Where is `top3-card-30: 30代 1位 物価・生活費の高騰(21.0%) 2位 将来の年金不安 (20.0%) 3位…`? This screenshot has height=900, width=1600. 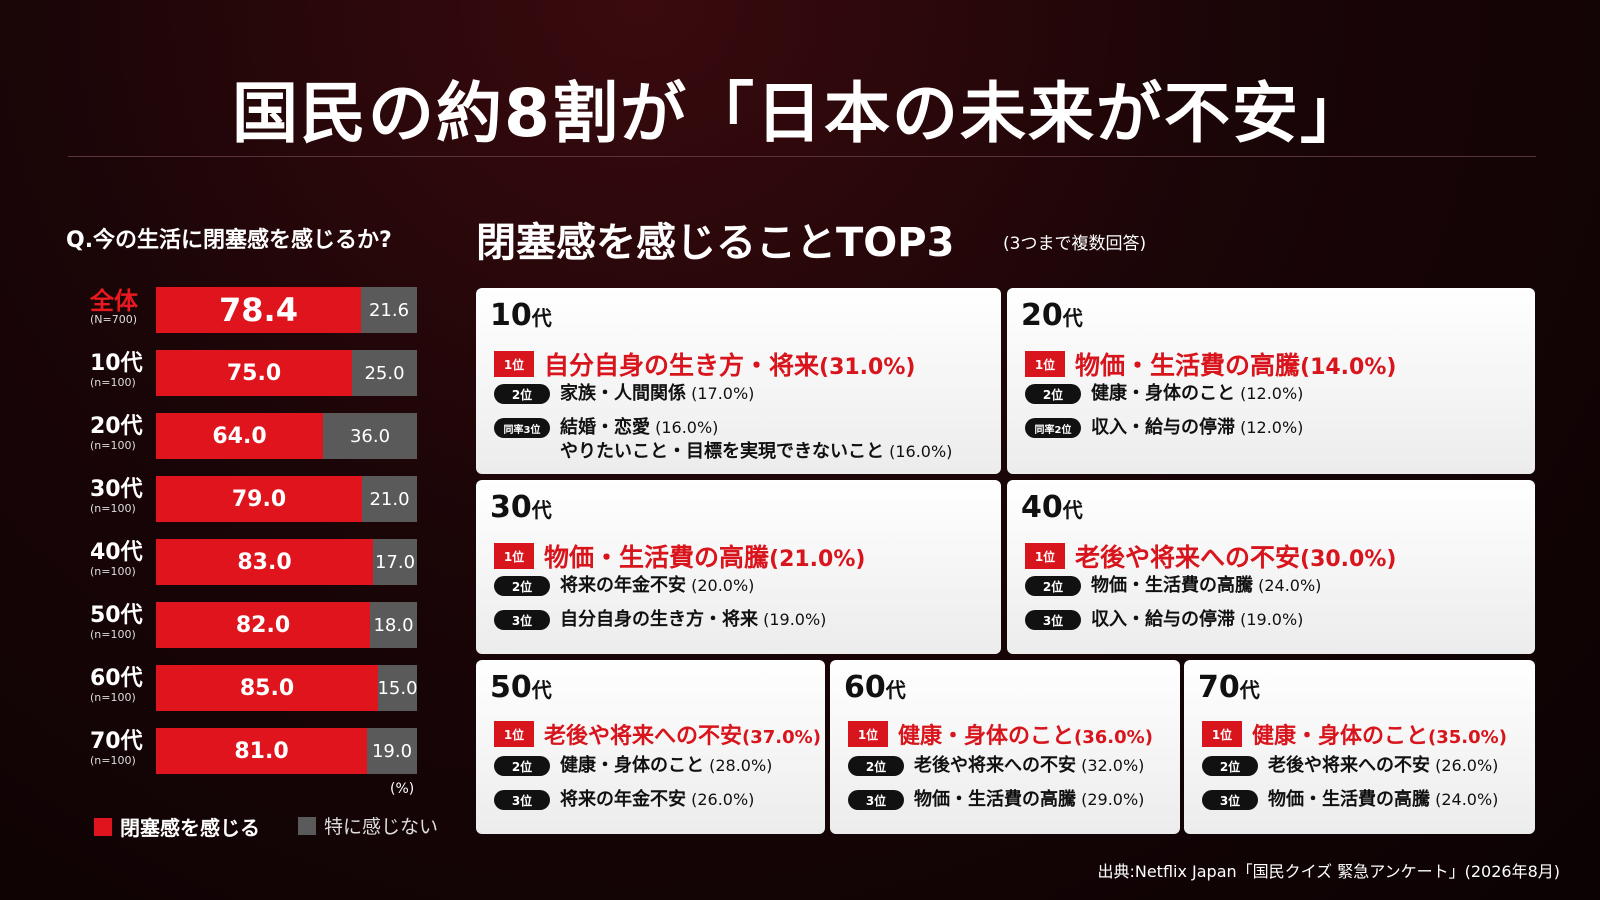
top3-card-30: 30代 1位 物価・生活費の高騰(21.0%) 2位 将来の年金不安 (20.0%) 3位… is located at coordinates (738, 567).